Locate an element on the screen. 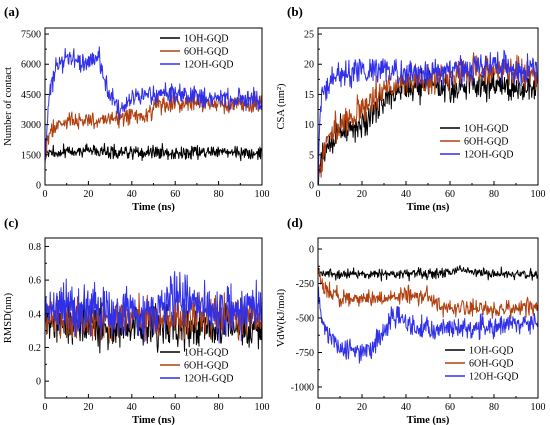 The height and width of the screenshot is (425, 550). y-tick-label: 10 is located at coordinates (309, 125).